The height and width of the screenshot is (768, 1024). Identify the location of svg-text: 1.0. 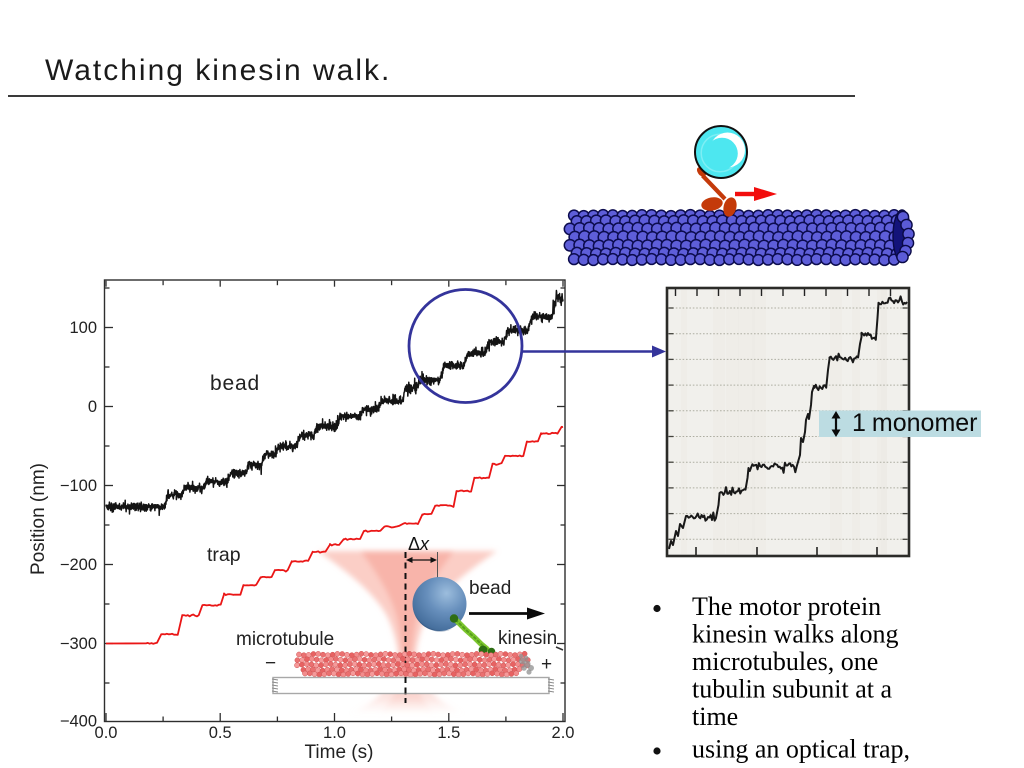
(334, 733).